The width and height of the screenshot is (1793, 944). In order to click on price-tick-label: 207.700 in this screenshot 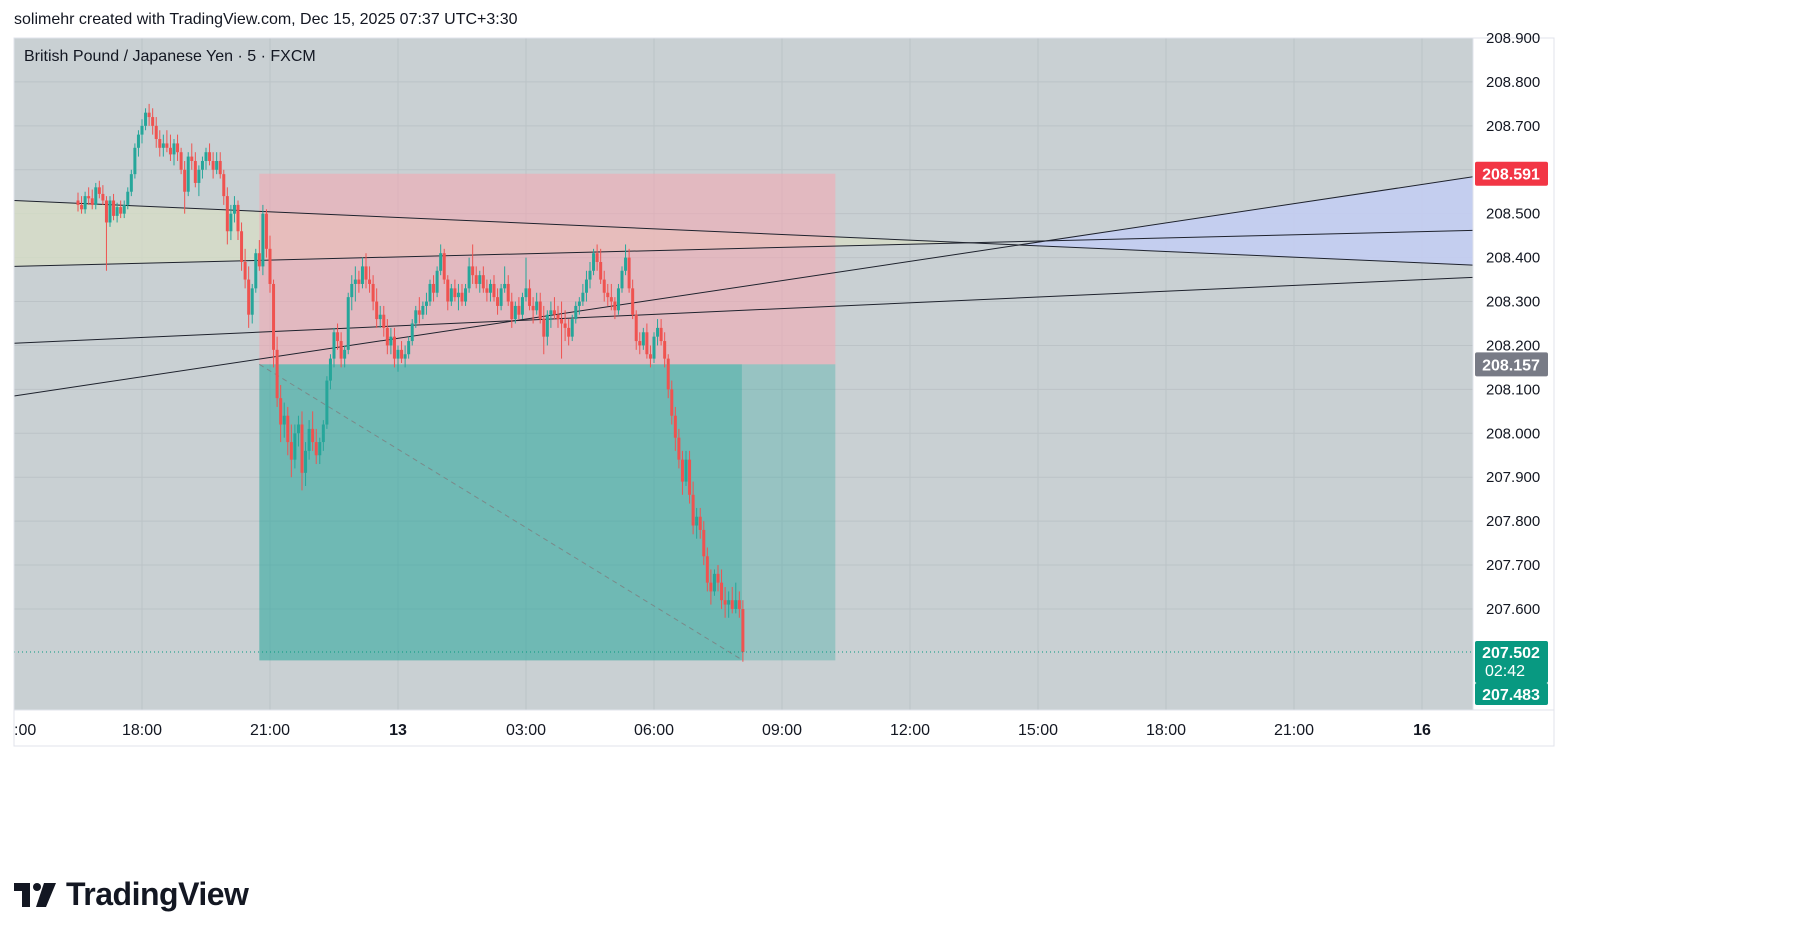, I will do `click(1513, 565)`.